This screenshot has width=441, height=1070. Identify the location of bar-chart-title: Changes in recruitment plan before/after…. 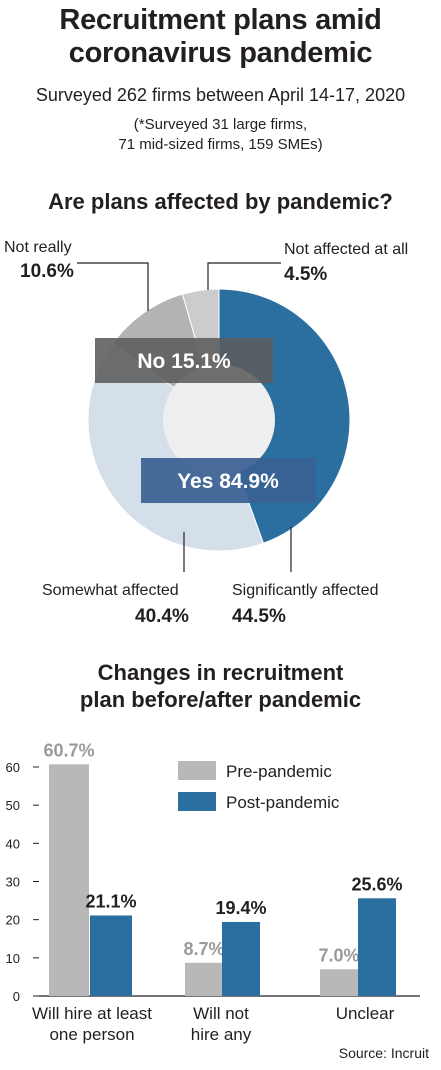
(220, 686).